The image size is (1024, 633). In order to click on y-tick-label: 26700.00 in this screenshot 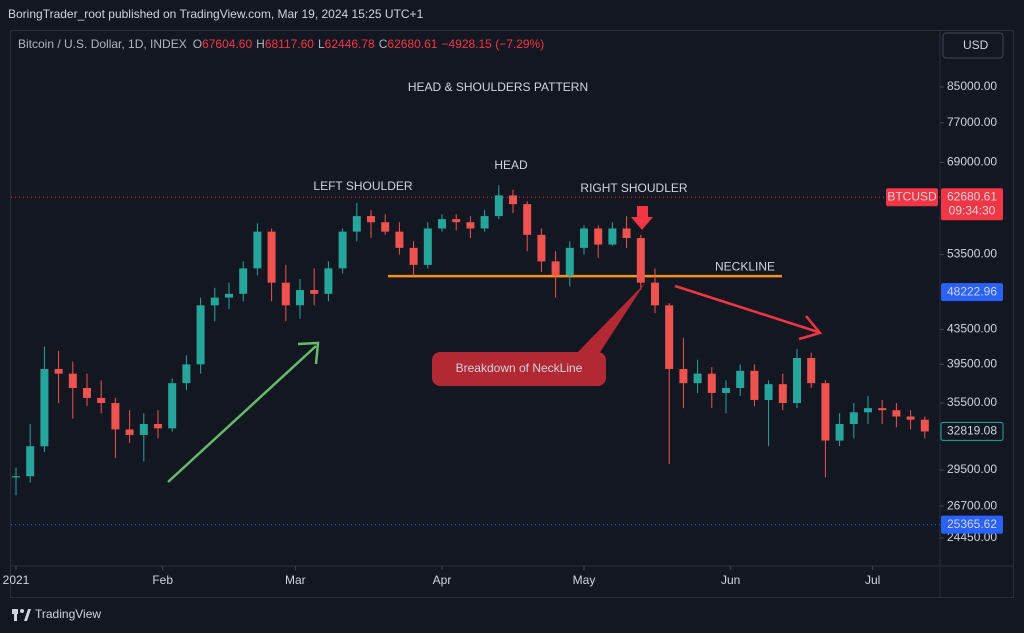, I will do `click(972, 505)`.